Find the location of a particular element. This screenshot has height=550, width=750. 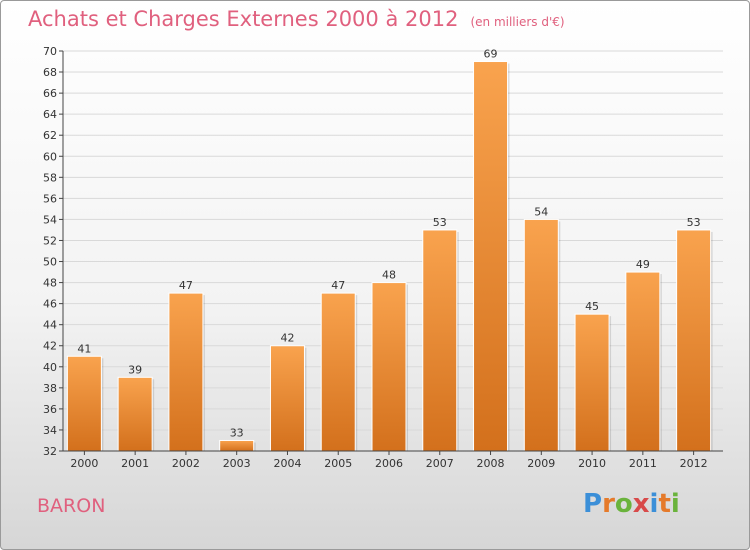

y-tick-label: 62 is located at coordinates (50, 135).